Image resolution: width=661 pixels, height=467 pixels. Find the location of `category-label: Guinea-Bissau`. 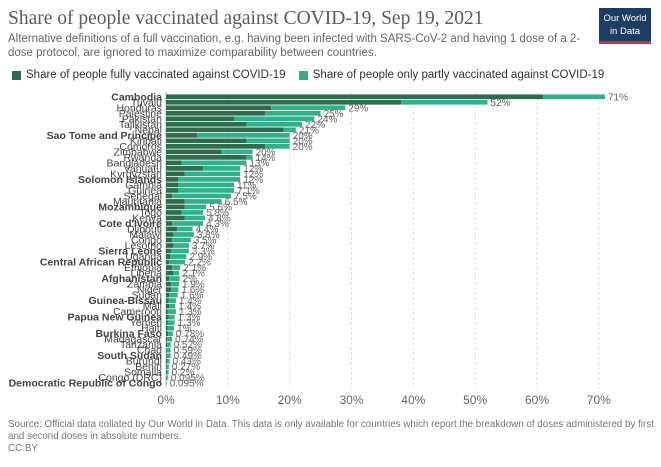

category-label: Guinea-Bissau is located at coordinates (125, 301).